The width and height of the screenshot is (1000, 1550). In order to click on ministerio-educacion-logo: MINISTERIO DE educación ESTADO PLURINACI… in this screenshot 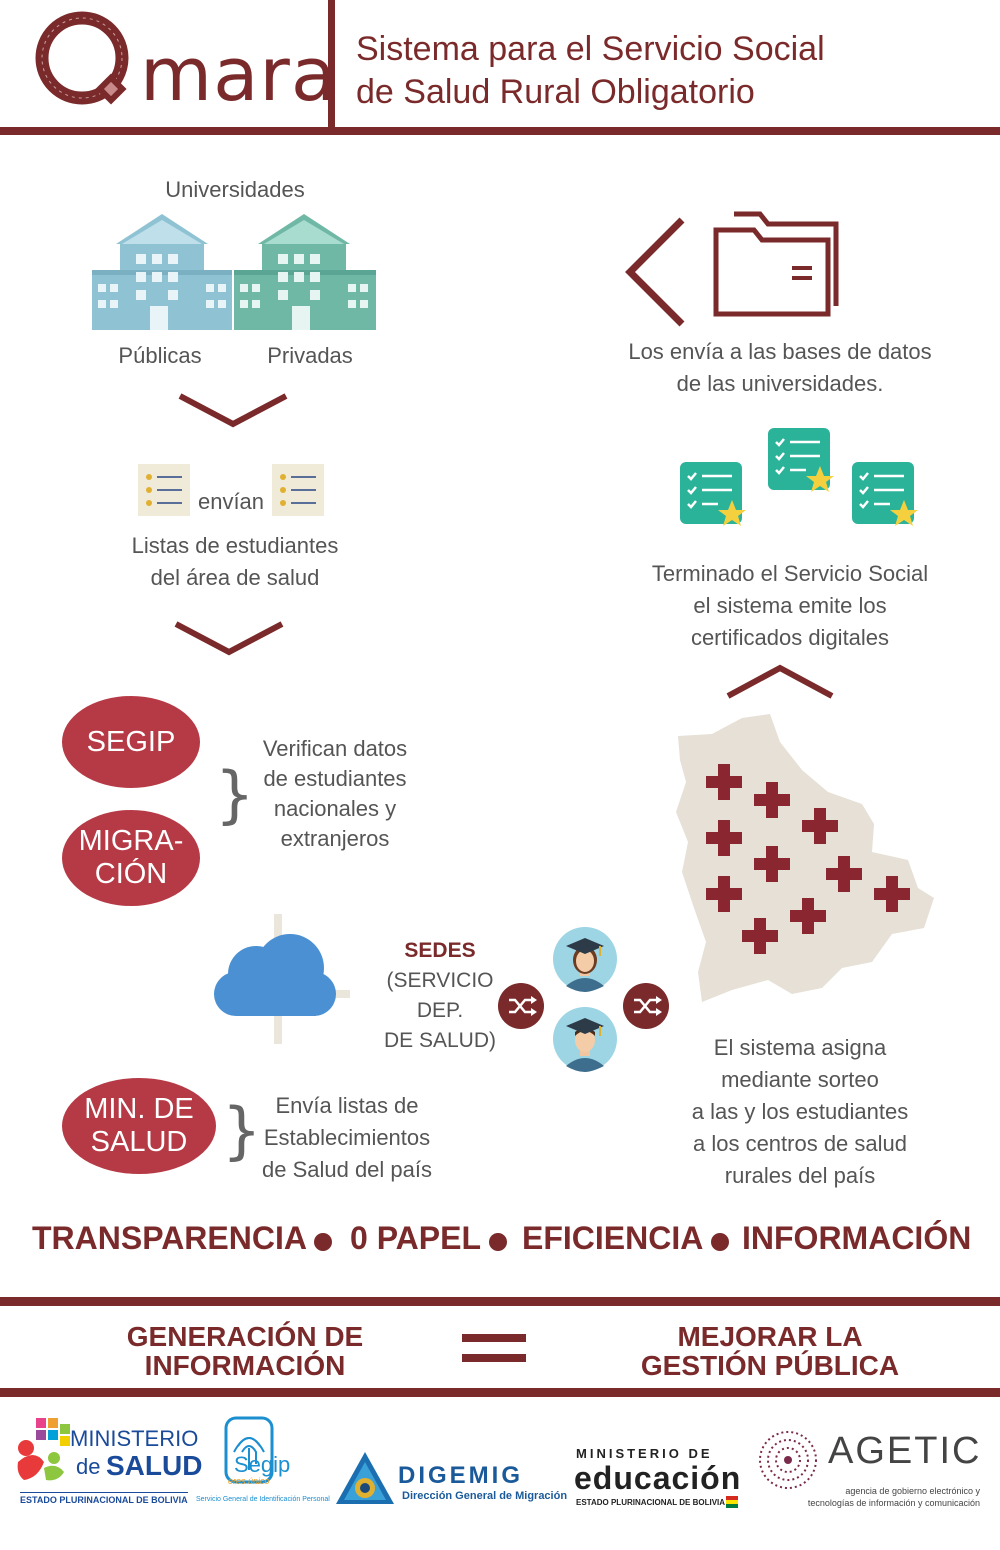, I will do `click(657, 1479)`.